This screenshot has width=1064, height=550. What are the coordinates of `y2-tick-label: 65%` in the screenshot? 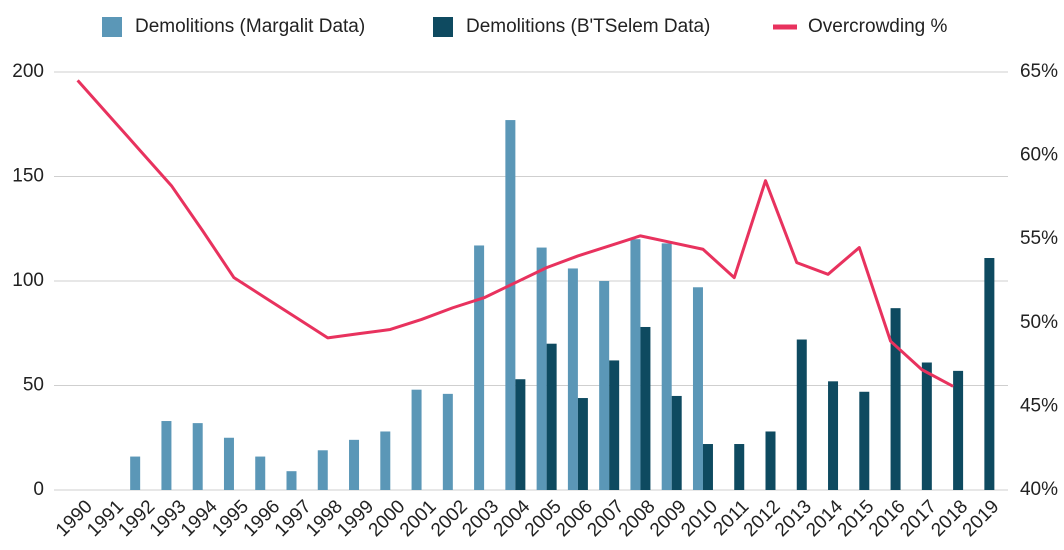 It's located at (1039, 71).